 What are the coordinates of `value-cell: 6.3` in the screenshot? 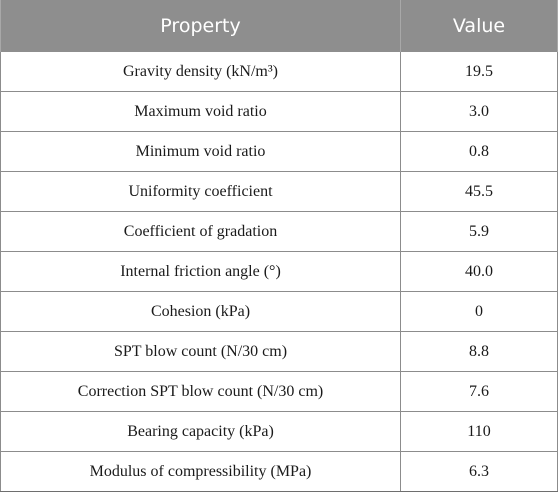 It's located at (479, 471).